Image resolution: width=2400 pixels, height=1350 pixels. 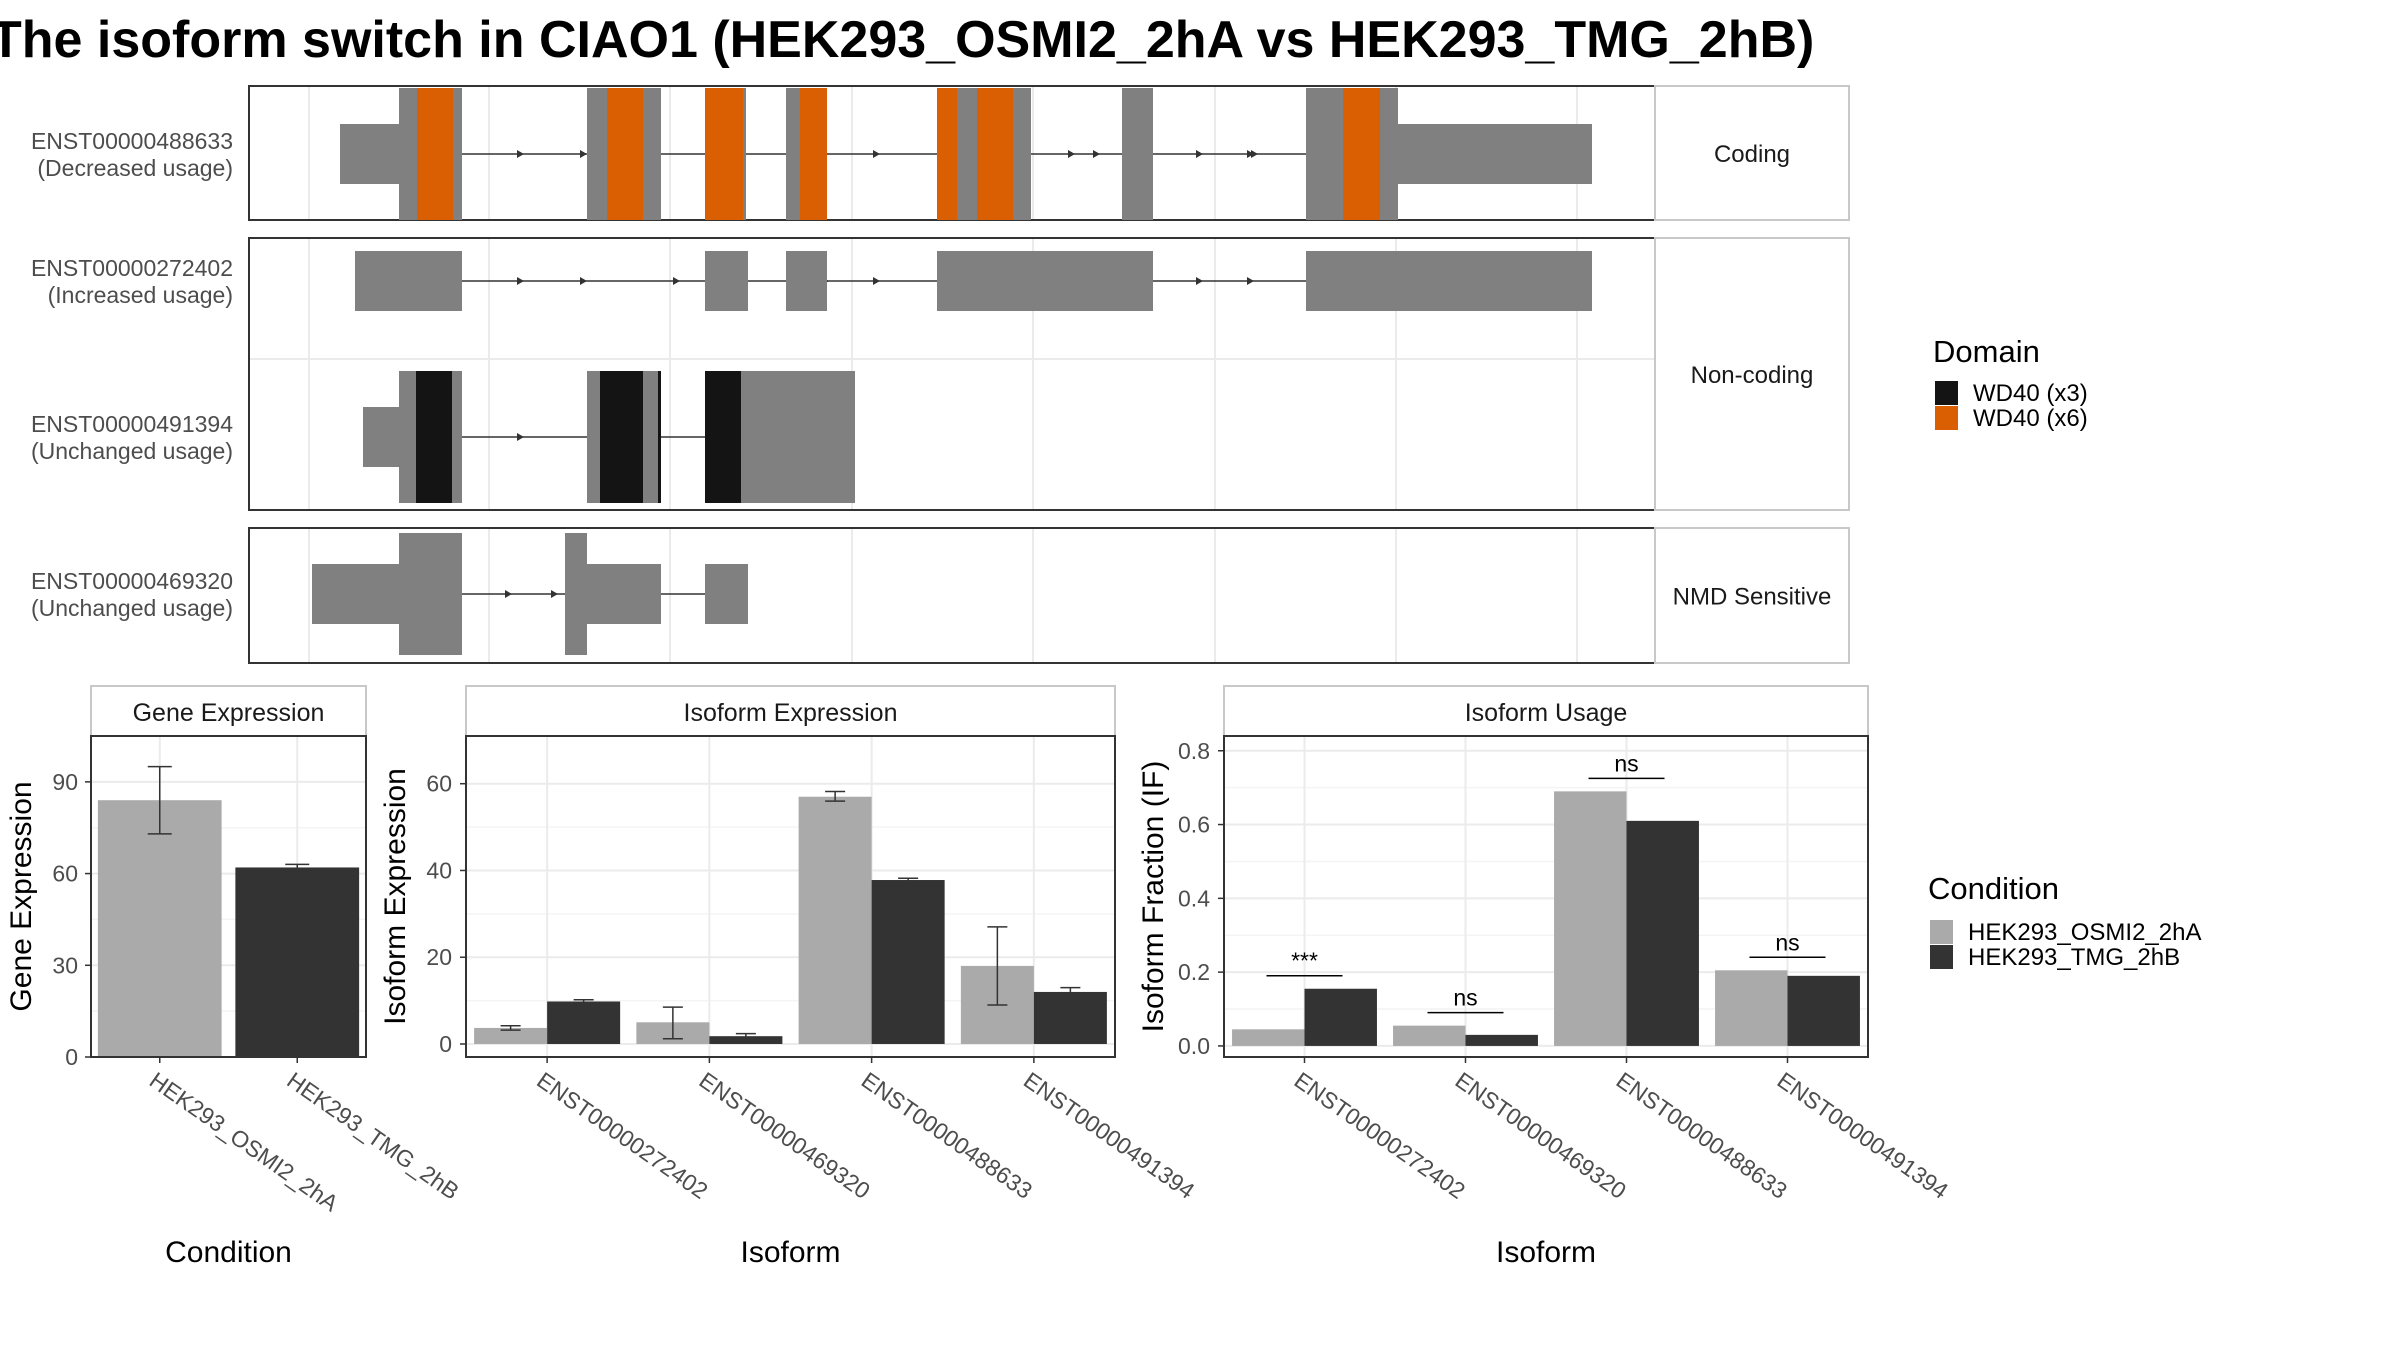 What do you see at coordinates (1153, 897) in the screenshot?
I see `y-axis-label: Isoform Fraction (IF)` at bounding box center [1153, 897].